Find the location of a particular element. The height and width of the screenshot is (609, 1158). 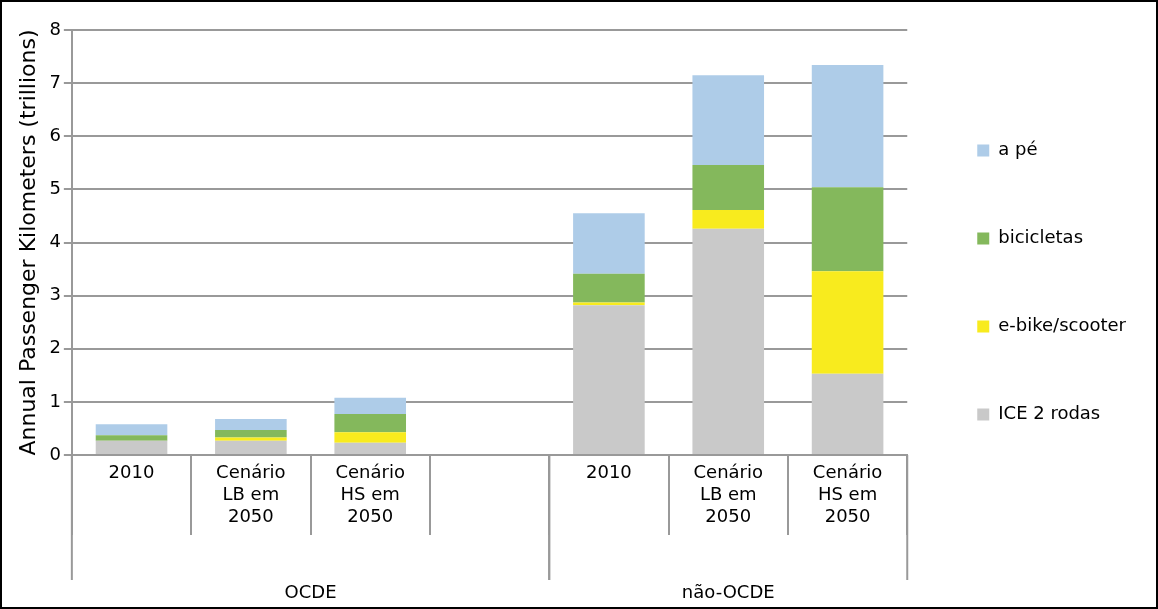

y-tick-label: 4 is located at coordinates (55, 241).